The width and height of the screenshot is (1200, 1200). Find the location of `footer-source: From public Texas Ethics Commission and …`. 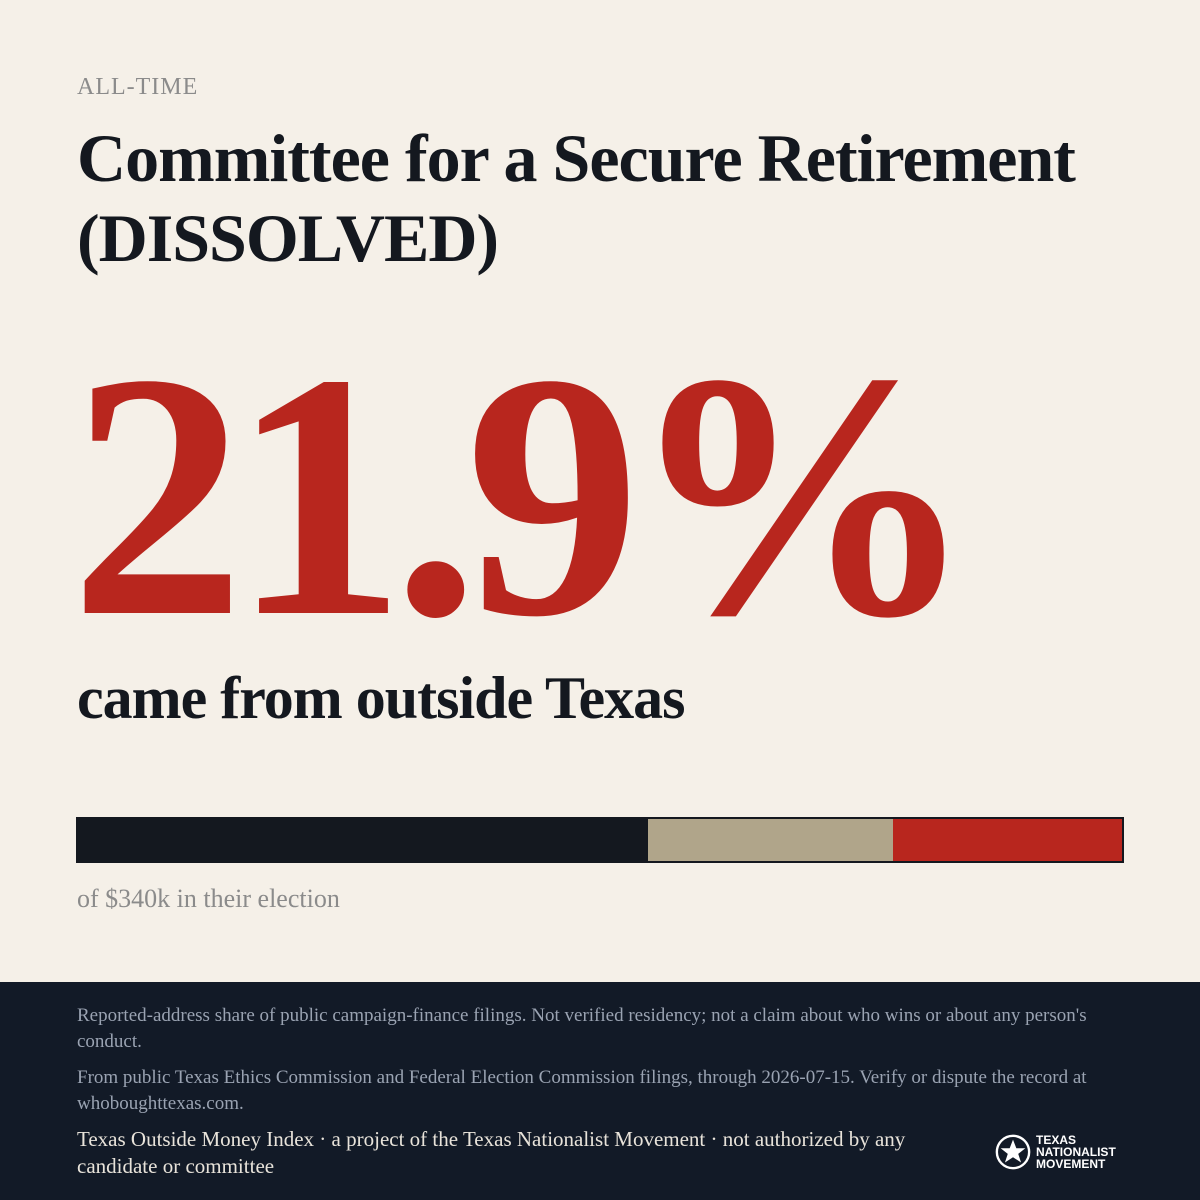

footer-source: From public Texas Ethics Commission and … is located at coordinates (582, 1090).